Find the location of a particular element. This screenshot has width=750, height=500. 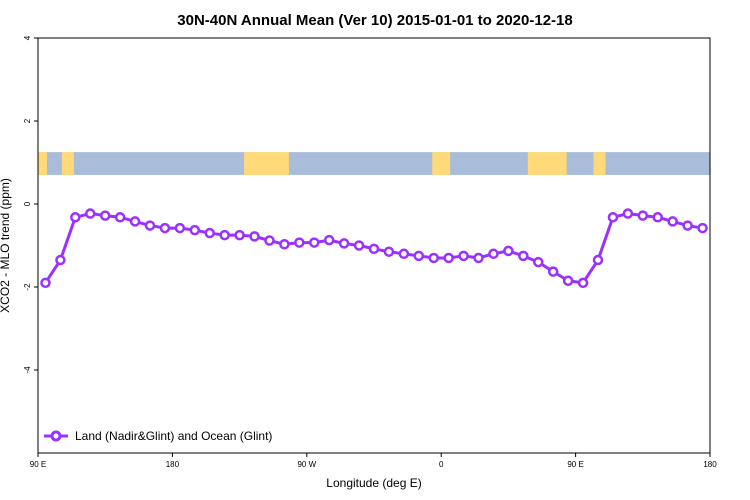

y-axis: 4 2 0 -2 -4 is located at coordinates (30, 204).